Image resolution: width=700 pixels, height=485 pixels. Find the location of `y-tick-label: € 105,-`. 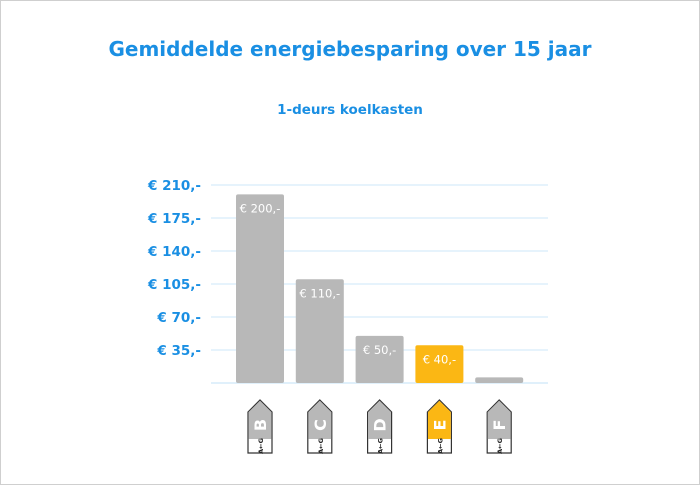

y-tick-label: € 105,- is located at coordinates (174, 285).